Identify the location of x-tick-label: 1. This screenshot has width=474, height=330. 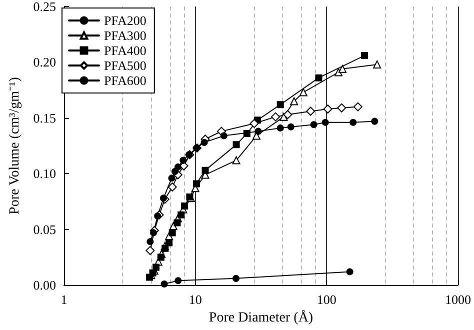
(64, 300).